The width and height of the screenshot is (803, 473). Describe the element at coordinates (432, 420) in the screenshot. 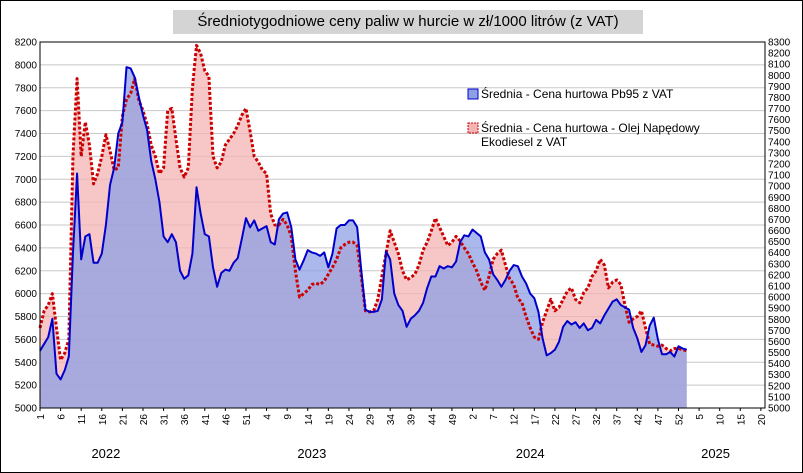

I see `x-tick-label: 44` at that location.